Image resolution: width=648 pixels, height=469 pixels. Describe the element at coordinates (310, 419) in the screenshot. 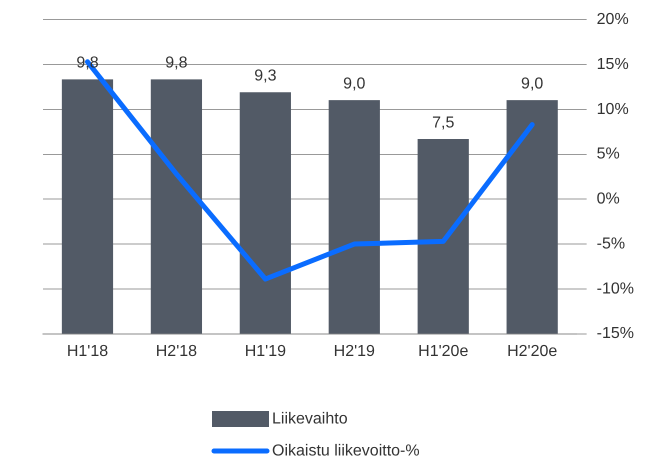

I see `legend-label: Liikevaihto` at that location.